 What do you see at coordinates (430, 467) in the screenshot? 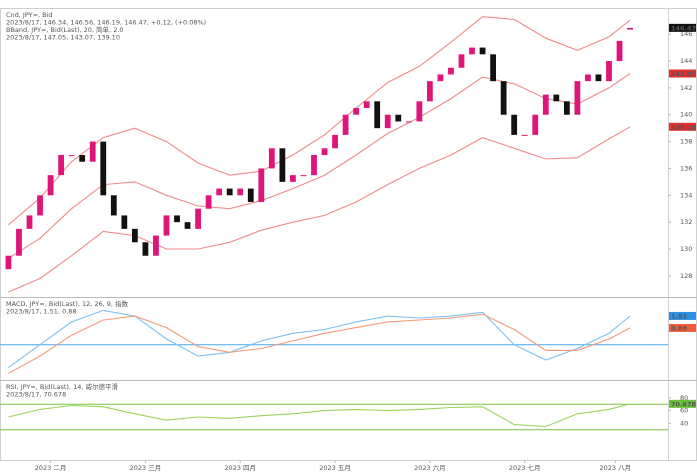
I see `x-tick-label: 2023 六月` at bounding box center [430, 467].